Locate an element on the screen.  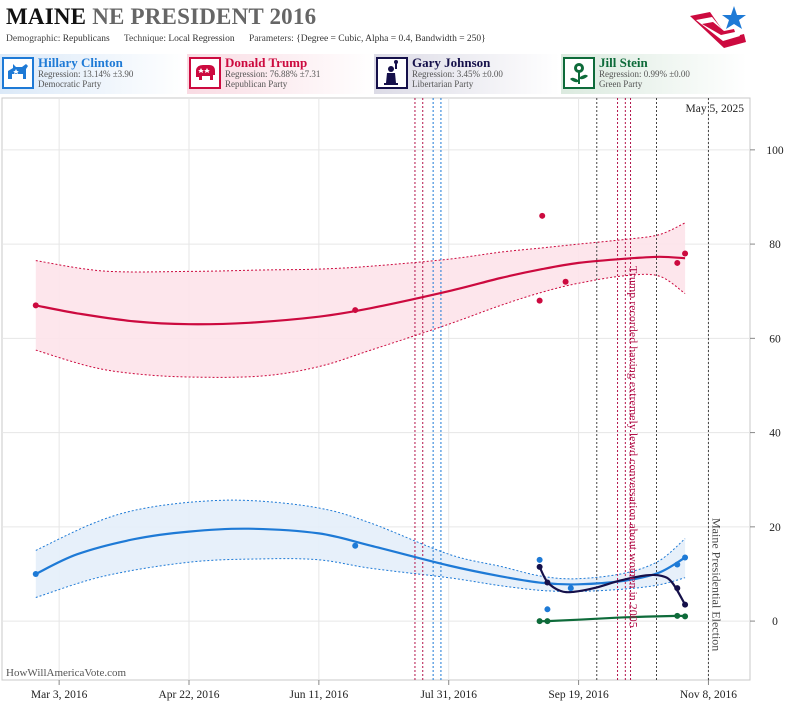
chart-title: MAINE NE PRESIDENT 2016 is located at coordinates (161, 17).